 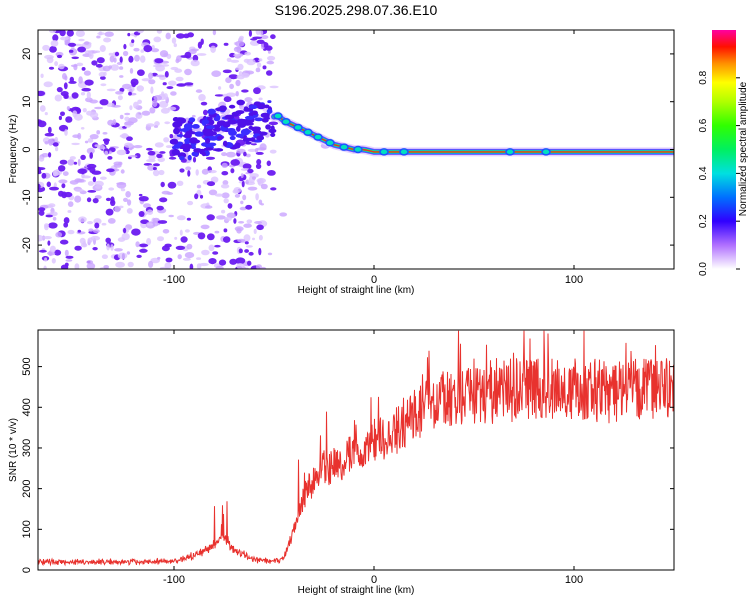 I want to click on colorbar-tick-label: 0.2, so click(x=703, y=221).